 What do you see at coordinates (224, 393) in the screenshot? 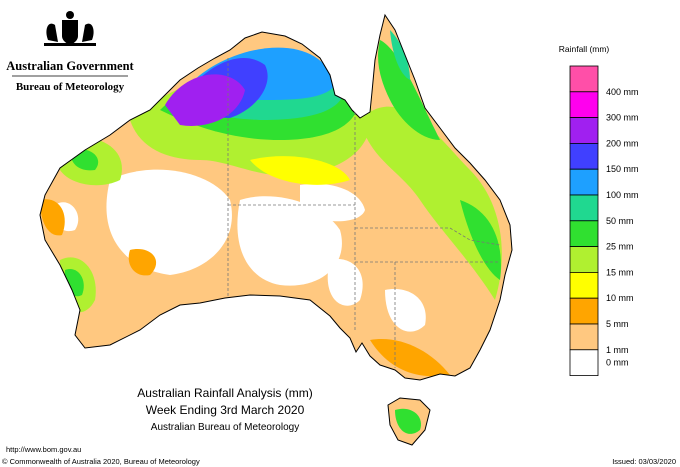
I see `map-title: Australian Rainfall Analysis (mm)` at bounding box center [224, 393].